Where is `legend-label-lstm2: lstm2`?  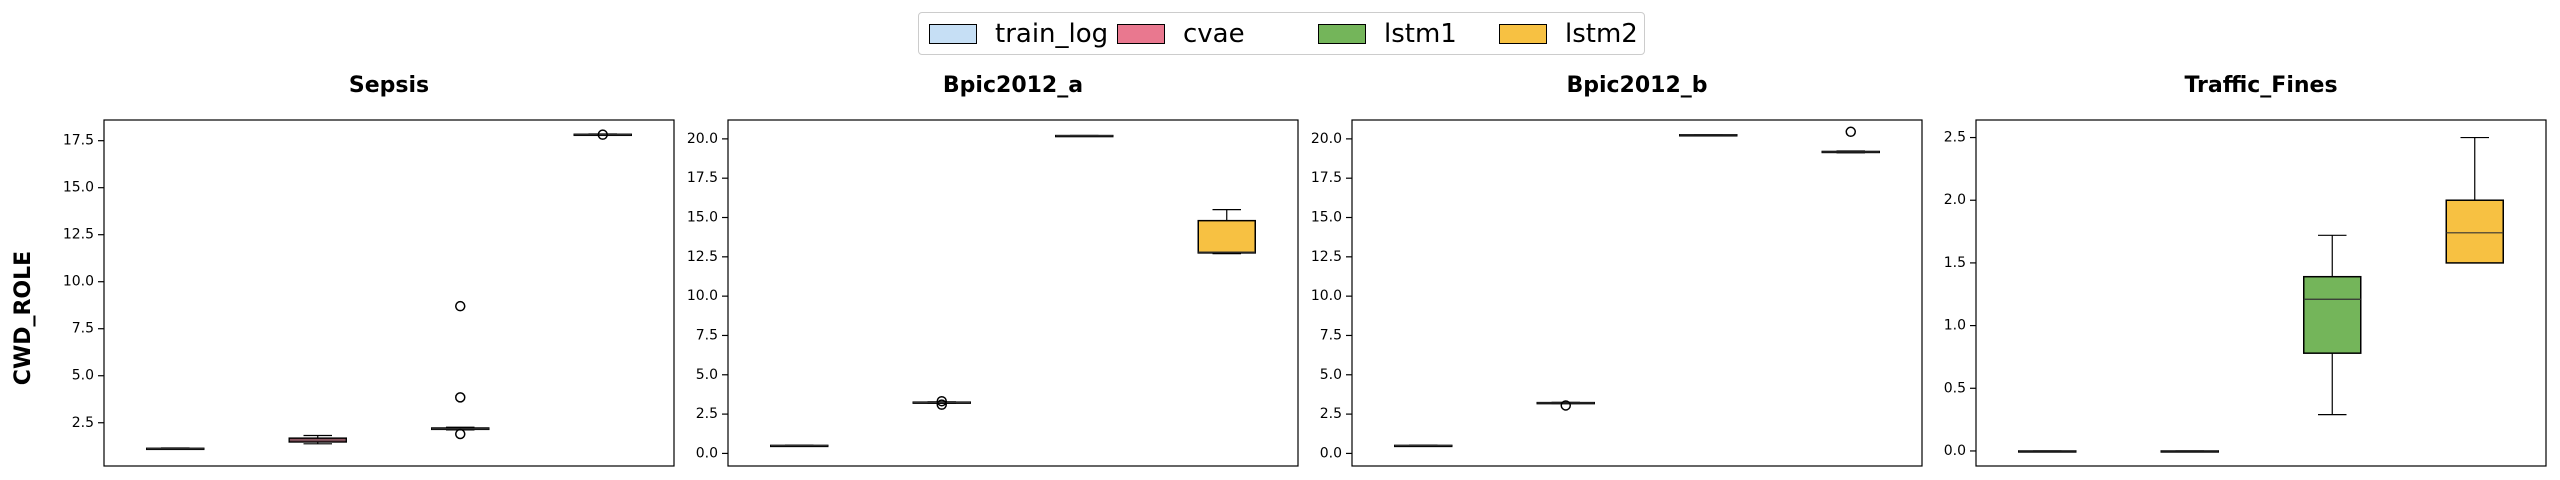 legend-label-lstm2: lstm2 is located at coordinates (1601, 34).